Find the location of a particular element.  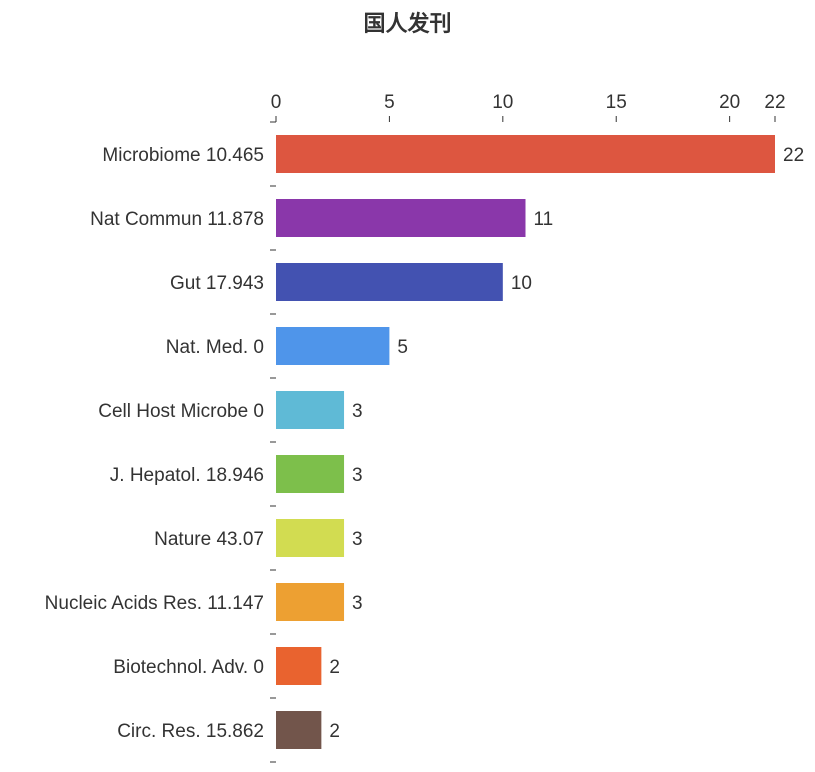

category-label: Nucleic Acids Res. 11.147 is located at coordinates (154, 603).